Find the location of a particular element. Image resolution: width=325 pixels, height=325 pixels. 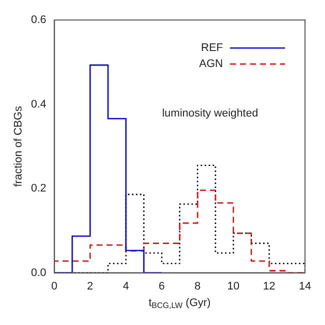

y-tick-label: 0.6 is located at coordinates (38, 20).